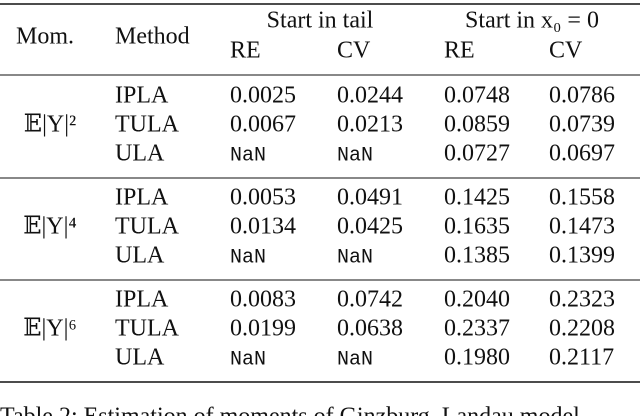 This screenshot has width=640, height=416. Describe the element at coordinates (50, 125) in the screenshot. I see `moment: 𝔼|Y|²` at that location.